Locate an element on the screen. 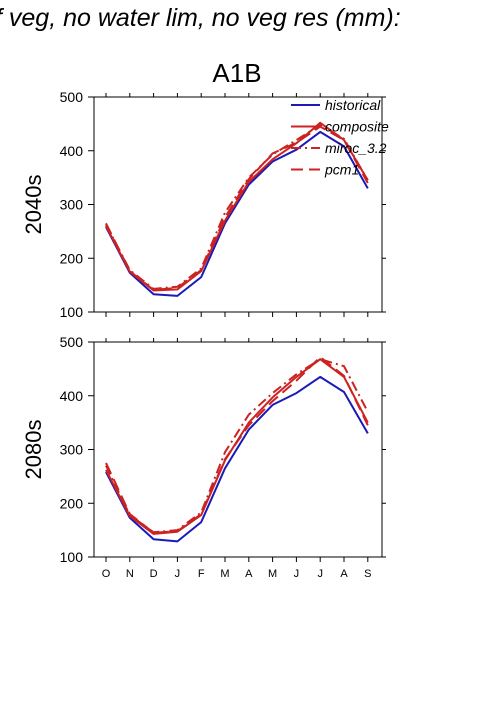 The height and width of the screenshot is (709, 501). chart-legend: historical composite miroc_3.2 pcm1 is located at coordinates (340, 137).